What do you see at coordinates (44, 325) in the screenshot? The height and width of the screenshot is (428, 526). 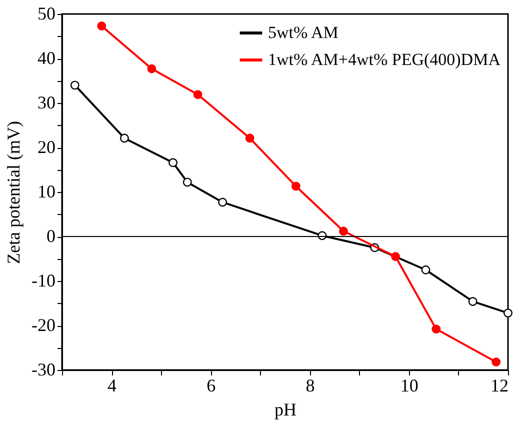 I see `y-tick-label: -20` at bounding box center [44, 325].